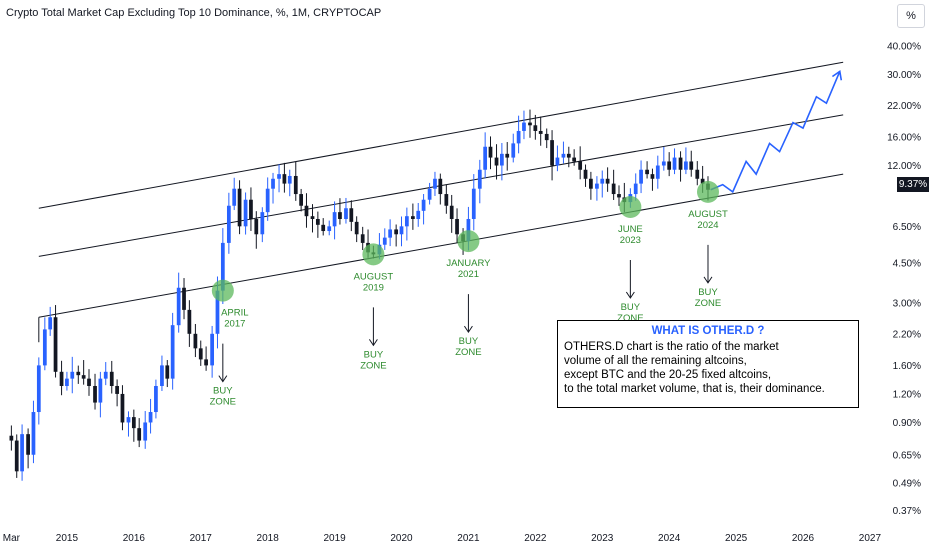 This screenshot has height=550, width=932. Describe the element at coordinates (669, 538) in the screenshot. I see `x-tick-label: 2024` at that location.